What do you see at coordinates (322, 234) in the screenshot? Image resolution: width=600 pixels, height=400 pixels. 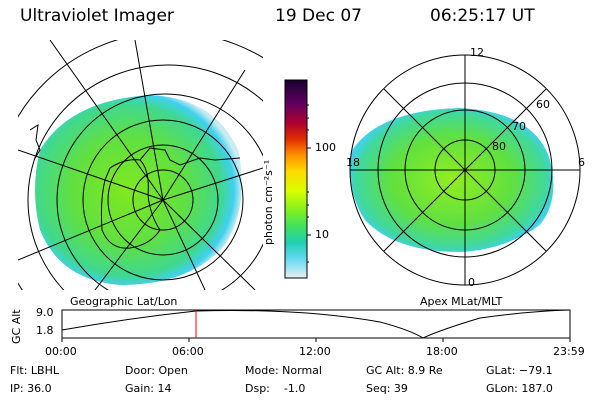 I see `colorbar-tick-10: 10` at bounding box center [322, 234].